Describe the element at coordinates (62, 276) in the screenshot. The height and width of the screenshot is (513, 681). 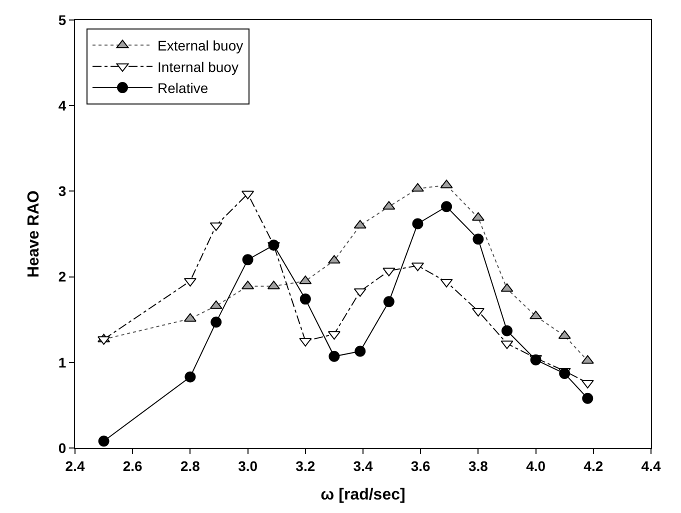
I see `y-tick-label: 2` at that location.